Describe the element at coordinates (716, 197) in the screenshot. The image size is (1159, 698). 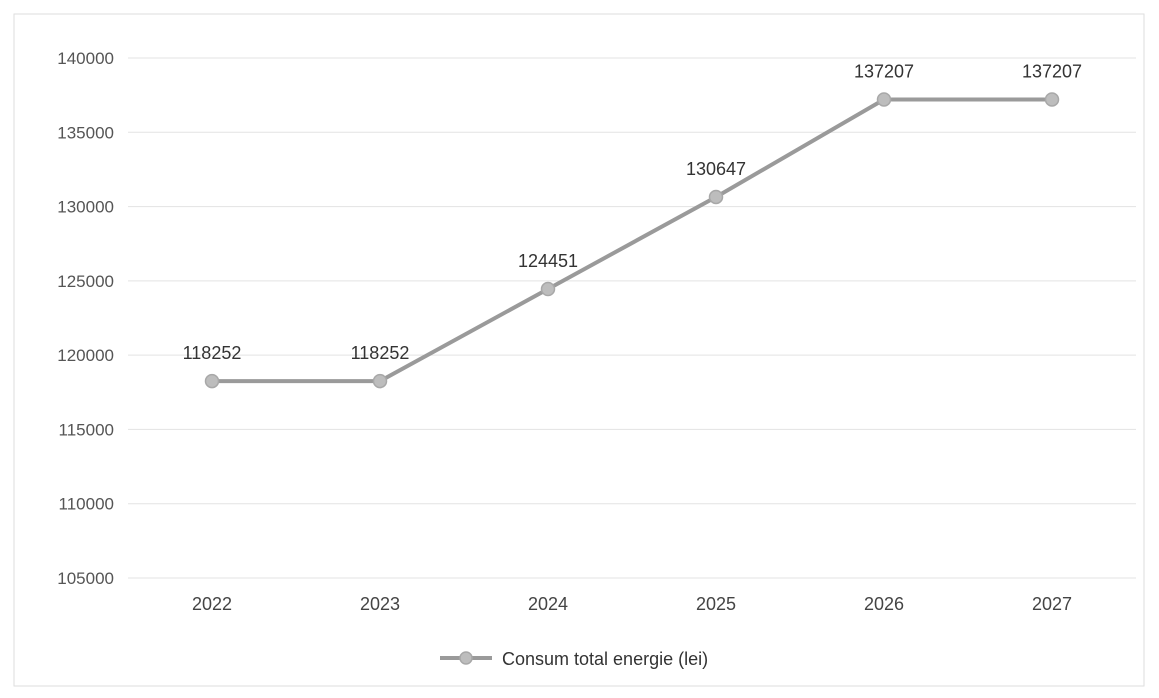
I see `data-point-2025` at that location.